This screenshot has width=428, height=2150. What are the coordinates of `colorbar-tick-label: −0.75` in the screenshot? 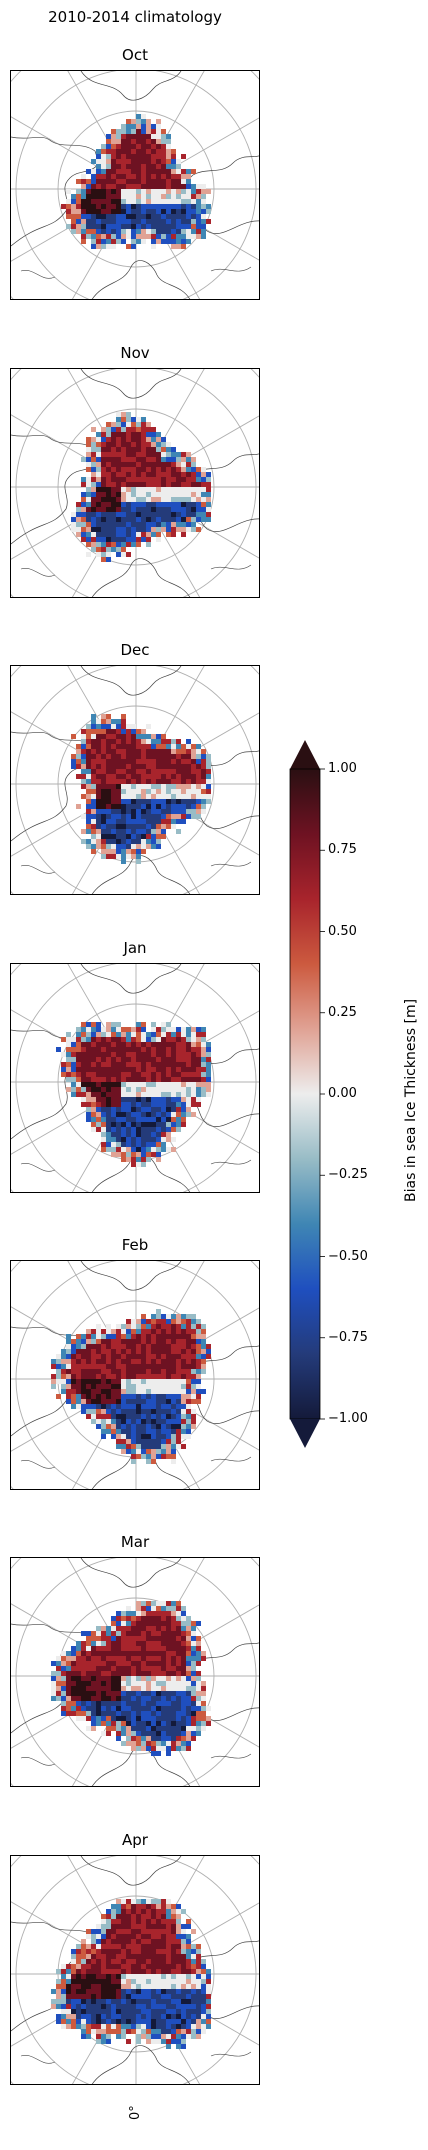 It's located at (348, 1337).